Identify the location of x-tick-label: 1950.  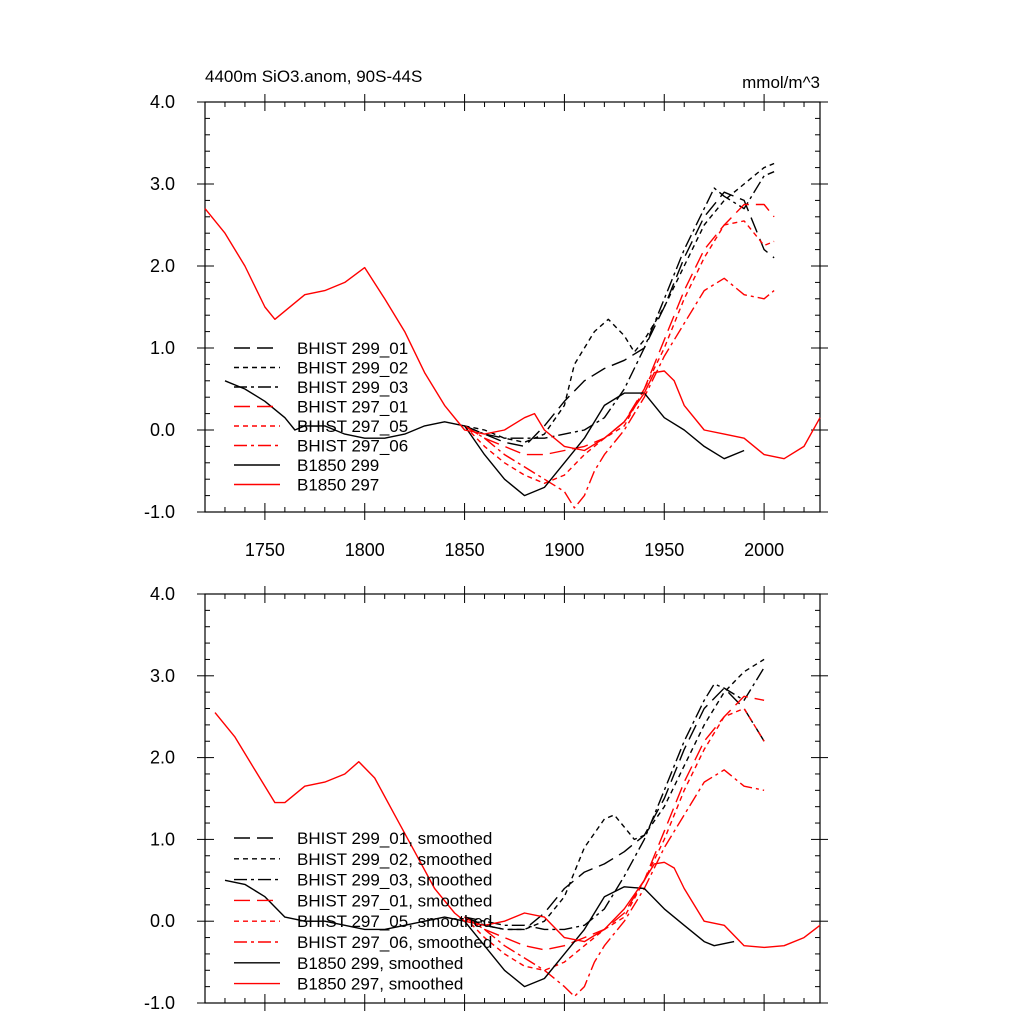
(664, 550).